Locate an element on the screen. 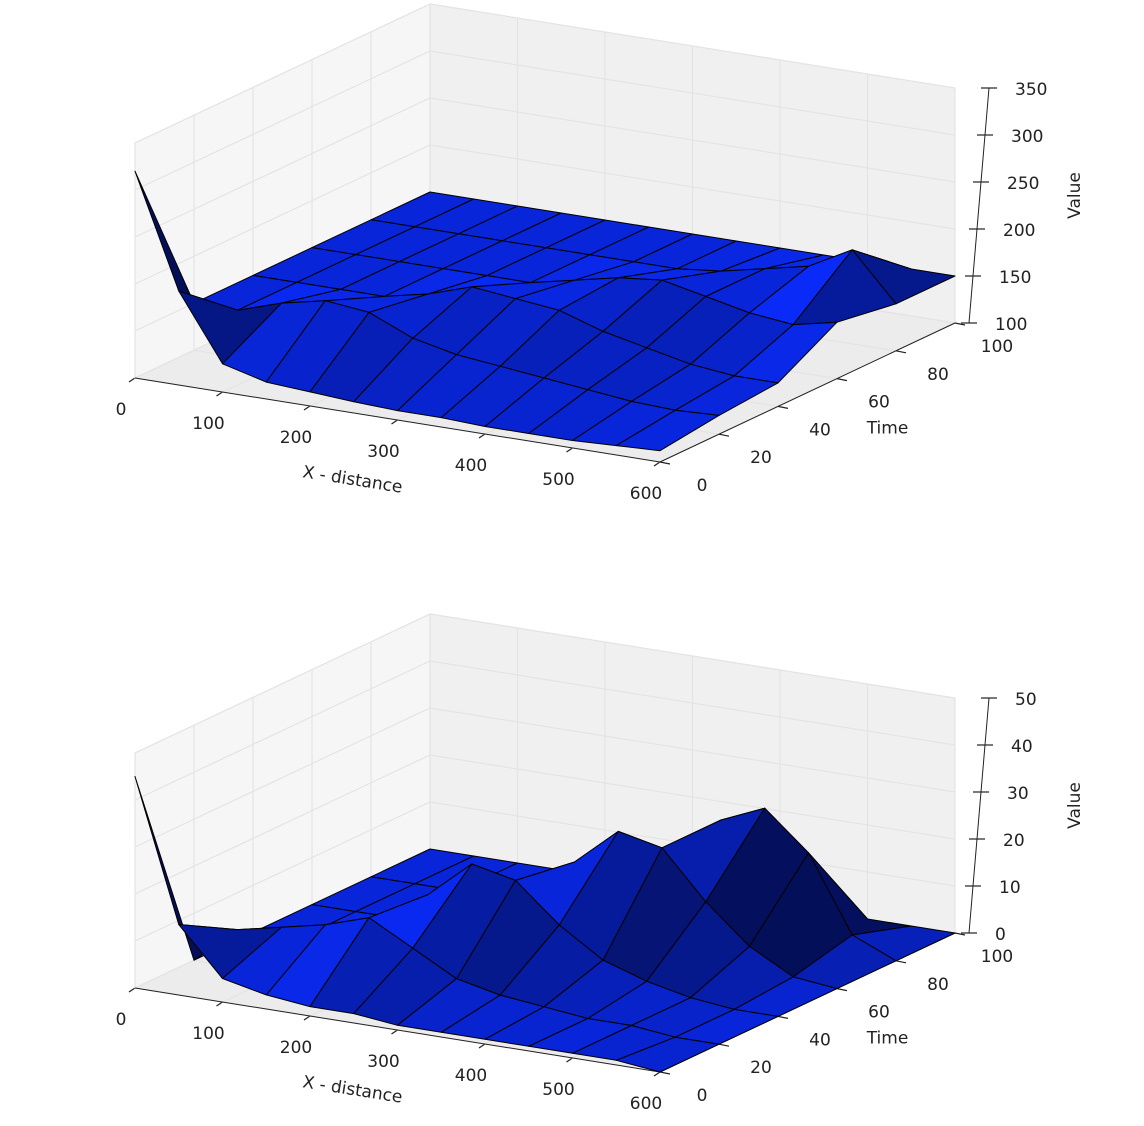 Image resolution: width=1144 pixels, height=1126 pixels. z-tick-label: 30 is located at coordinates (1018, 794).